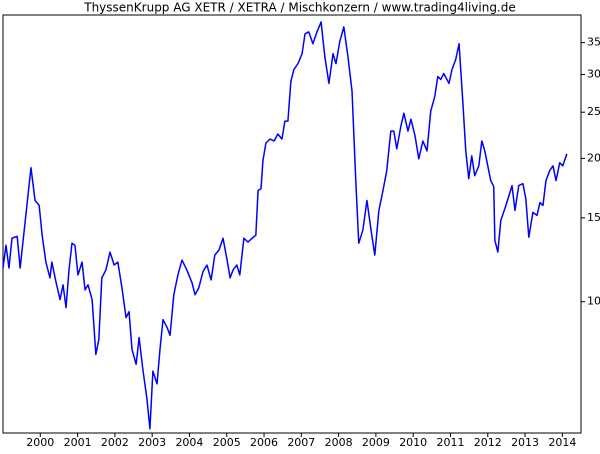  What do you see at coordinates (376, 442) in the screenshot?
I see `x-tick-label: 2009` at bounding box center [376, 442].